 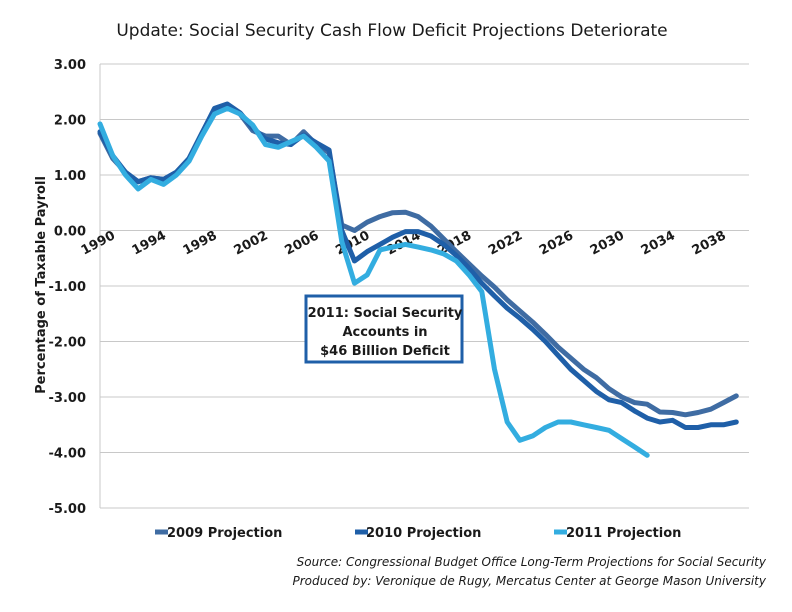 I want to click on x-tick-label: 2006, so click(x=301, y=243).